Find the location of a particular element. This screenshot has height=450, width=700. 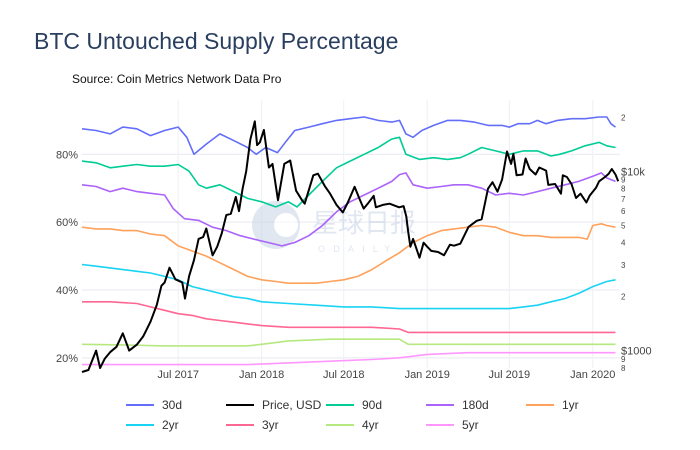

series-line-90d is located at coordinates (348, 172).